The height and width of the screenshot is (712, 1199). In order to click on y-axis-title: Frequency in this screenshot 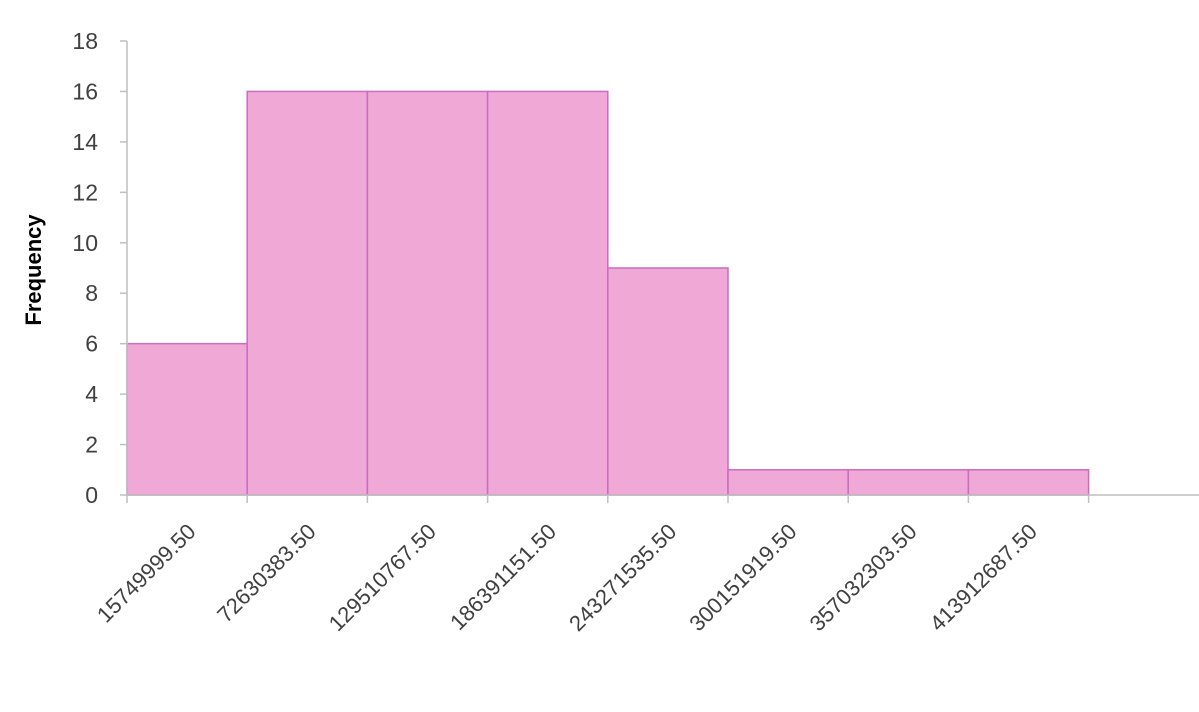, I will do `click(33, 270)`.